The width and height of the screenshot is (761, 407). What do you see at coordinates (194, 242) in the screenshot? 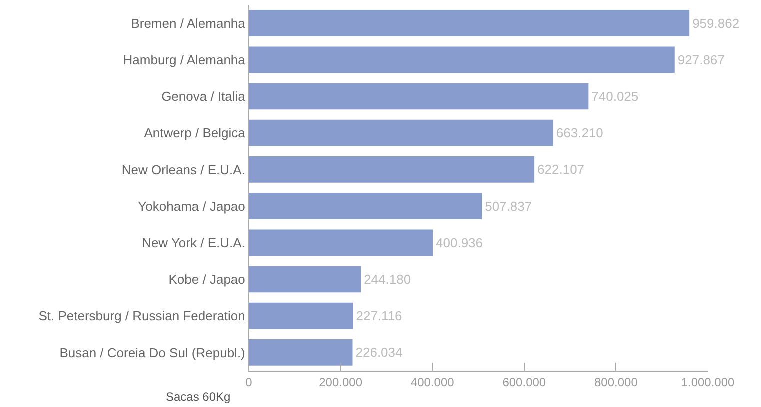
I see `y-tick-label: New York / E.U.A.` at bounding box center [194, 242].